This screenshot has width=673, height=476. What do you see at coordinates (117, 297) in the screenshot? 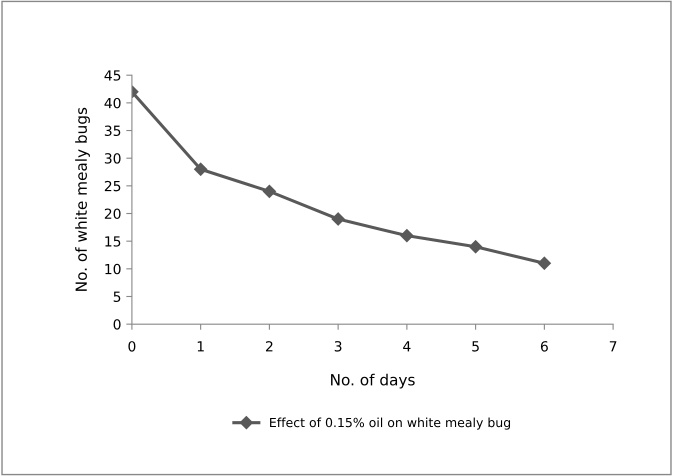
I see `y-tick-label: 5` at bounding box center [117, 297].